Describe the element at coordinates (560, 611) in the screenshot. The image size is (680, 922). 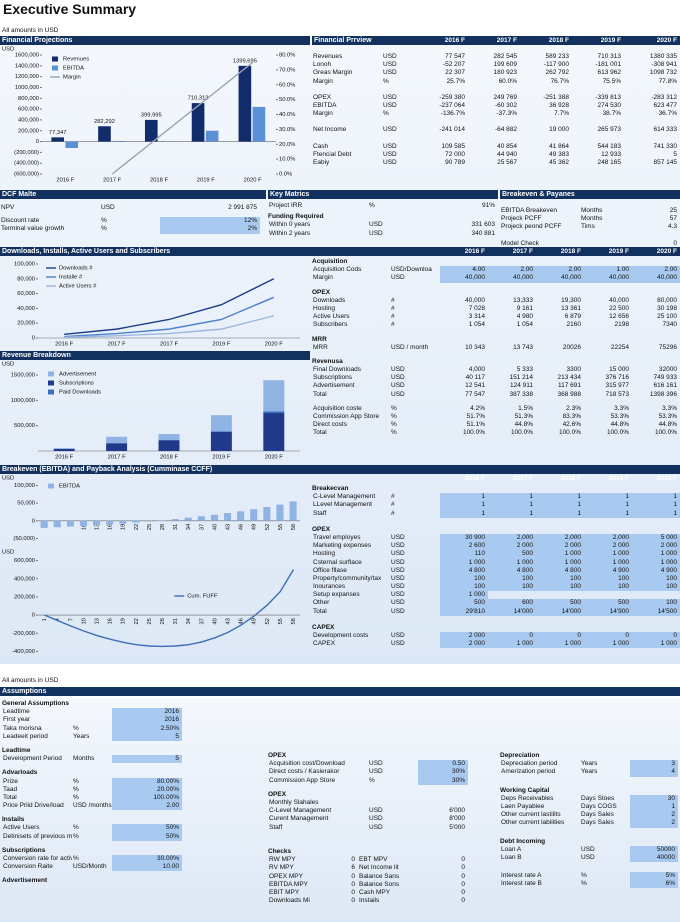
I see `cell: 14'000` at that location.